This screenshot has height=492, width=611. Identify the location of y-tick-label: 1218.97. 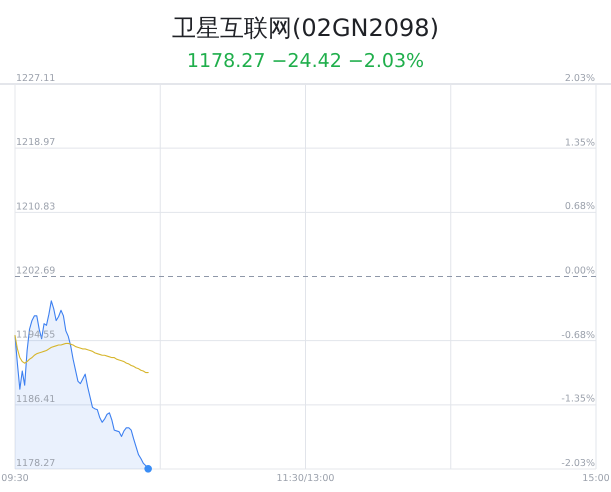
(36, 142).